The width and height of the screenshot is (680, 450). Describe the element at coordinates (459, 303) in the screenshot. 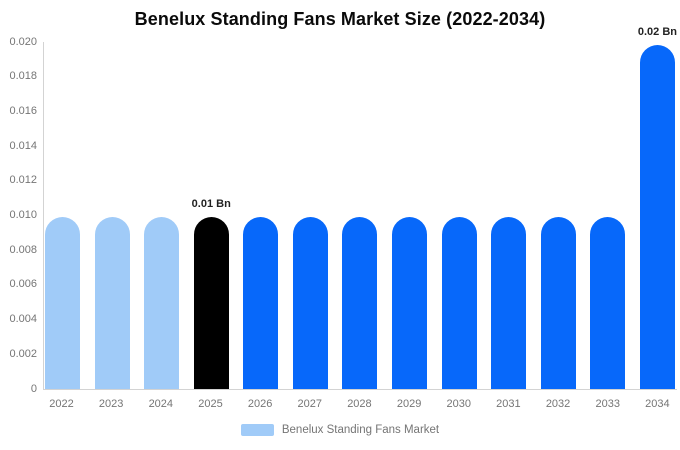

I see `bar-2030` at that location.